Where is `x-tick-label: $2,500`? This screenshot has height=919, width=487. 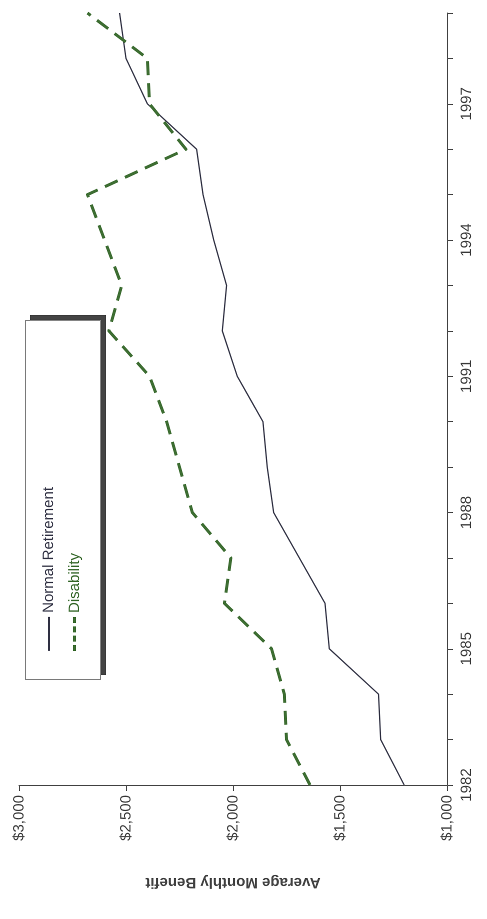 x-tick-label: $2,500 is located at coordinates (126, 818).